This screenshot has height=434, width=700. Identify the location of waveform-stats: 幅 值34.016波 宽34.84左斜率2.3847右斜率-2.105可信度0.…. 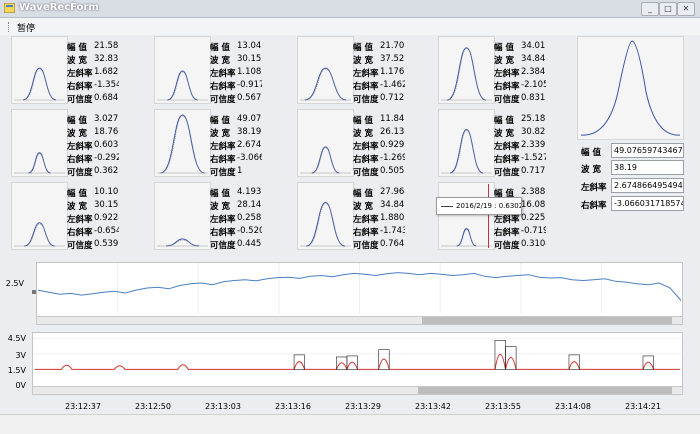
(520, 73).